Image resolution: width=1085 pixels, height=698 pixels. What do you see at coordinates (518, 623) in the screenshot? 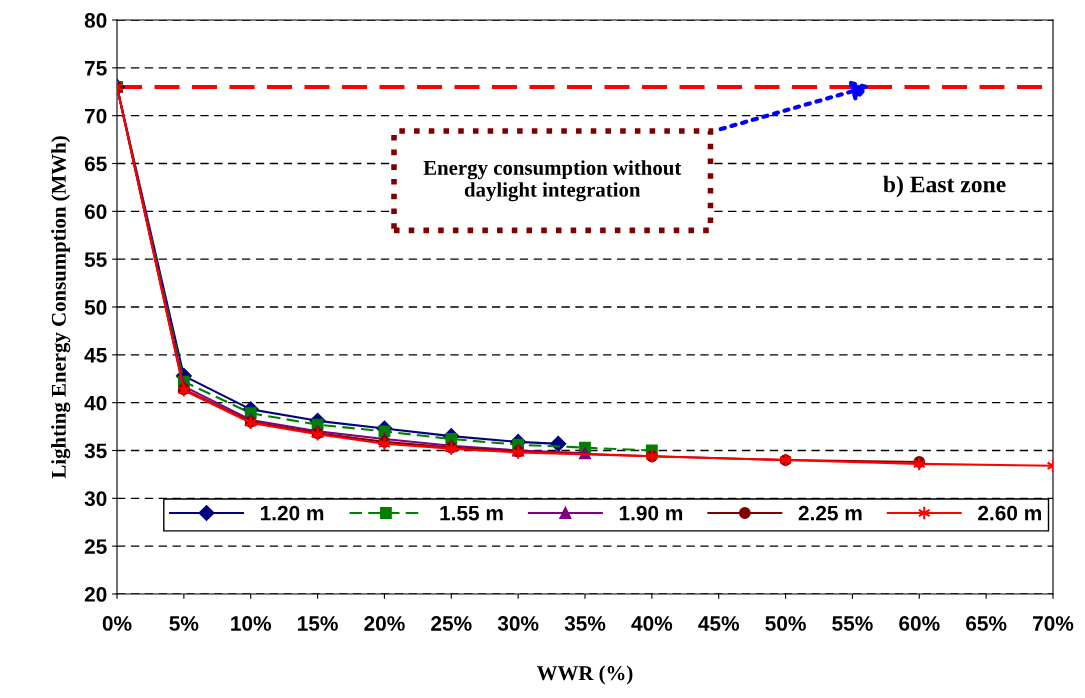
I see `x-tick-label: 30%` at bounding box center [518, 623].